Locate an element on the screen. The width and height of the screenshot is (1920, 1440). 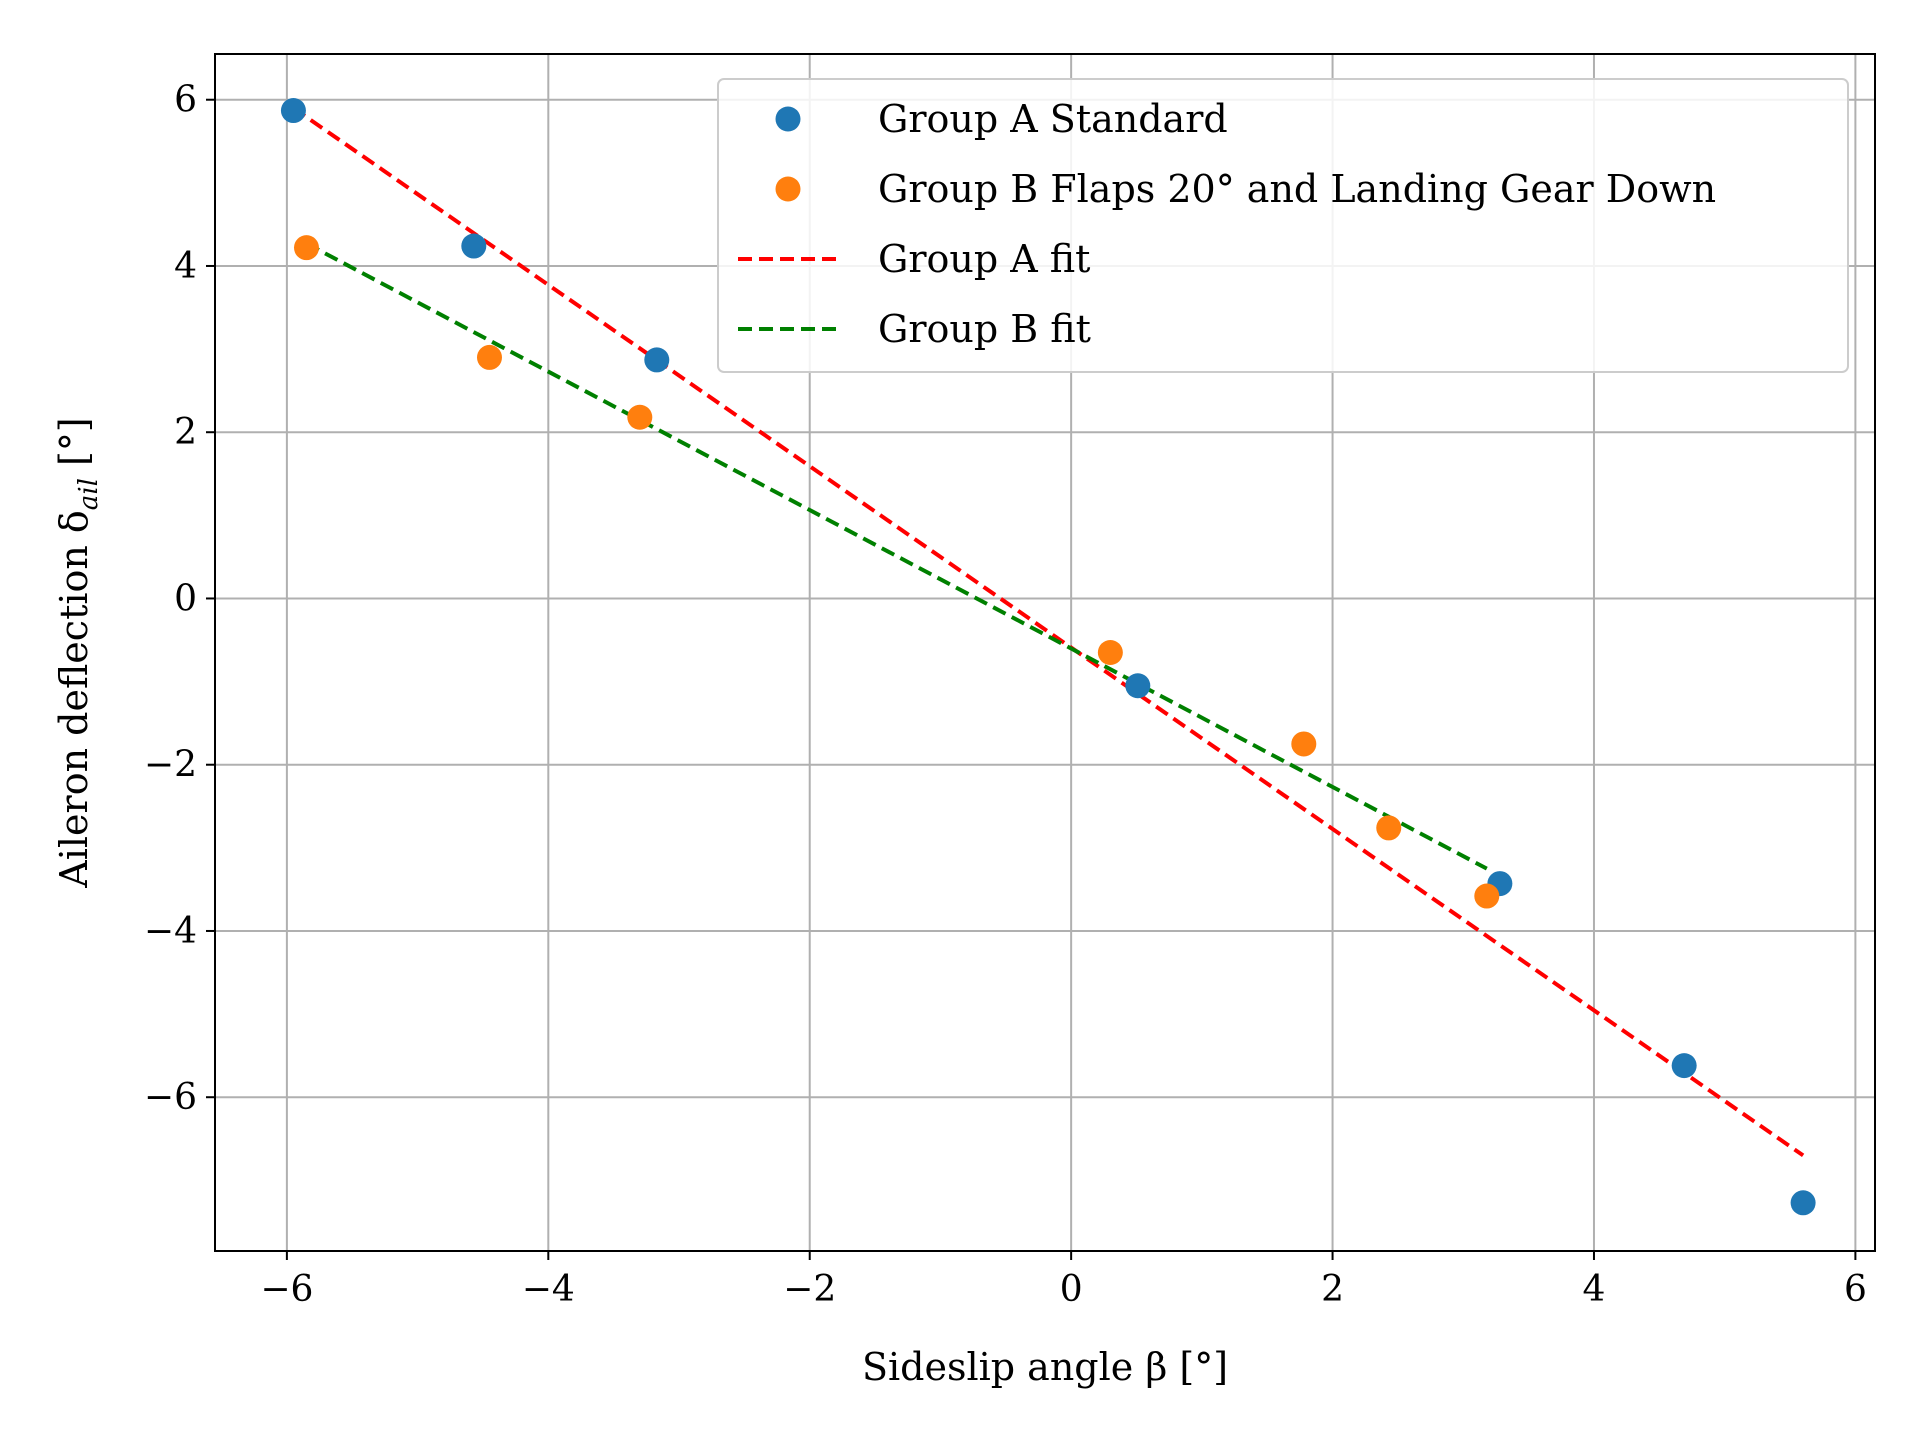
legend-label: Group B Flaps 20° and Landing Gear Down is located at coordinates (1297, 189).